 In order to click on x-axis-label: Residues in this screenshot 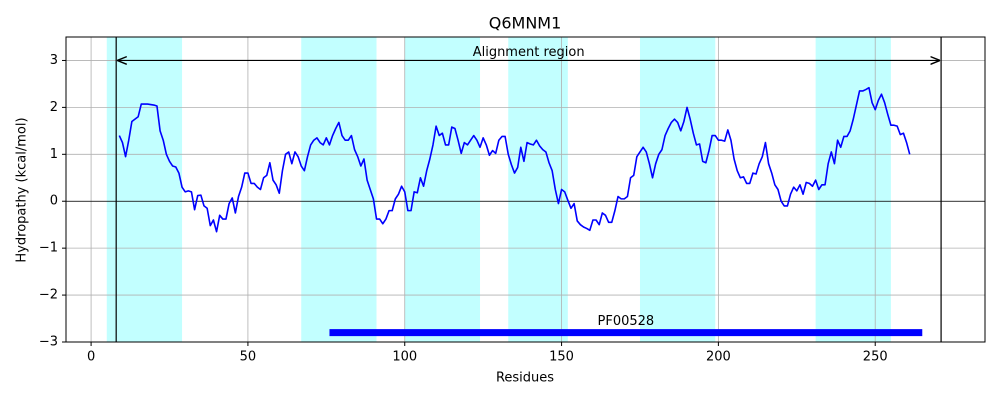, I will do `click(525, 378)`.